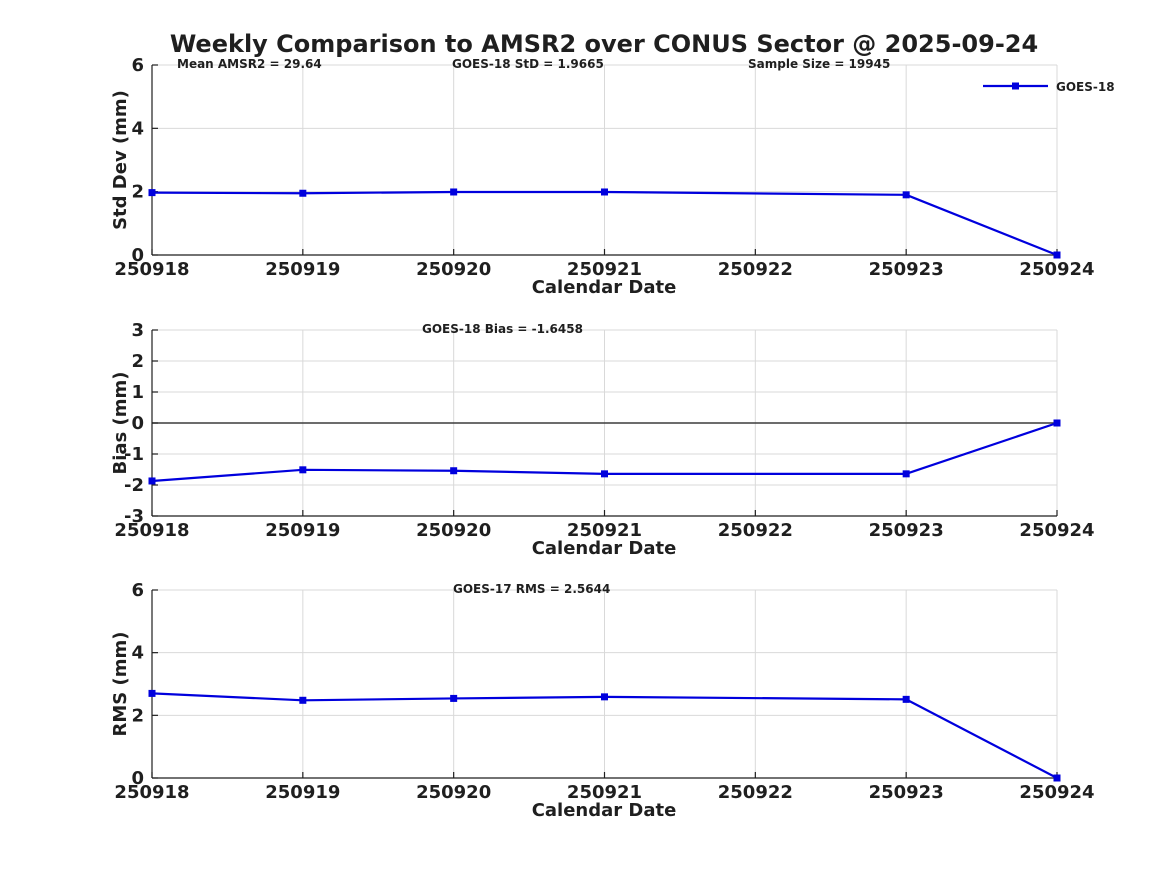 Image resolution: width=1167 pixels, height=875 pixels. Describe the element at coordinates (134, 485) in the screenshot. I see `y-tick-label: -2` at that location.